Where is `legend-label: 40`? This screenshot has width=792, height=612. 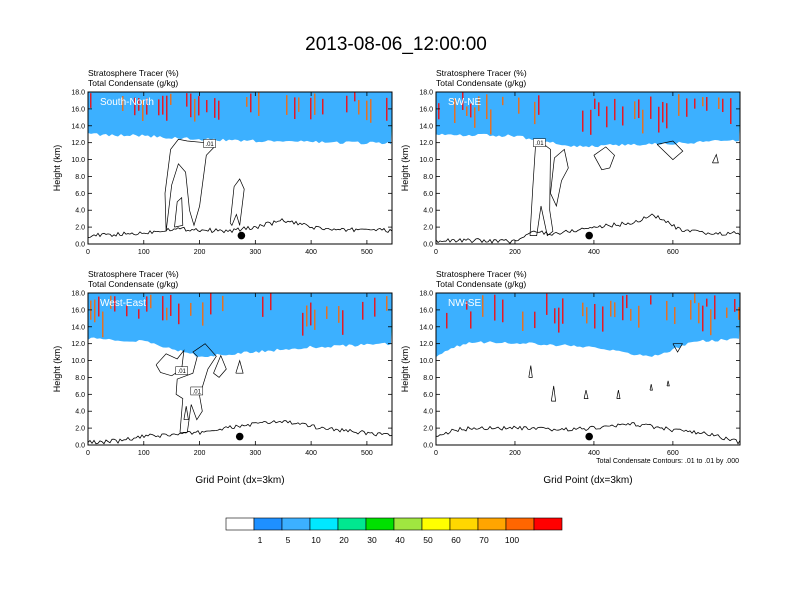 legend-label: 40 is located at coordinates (400, 540).